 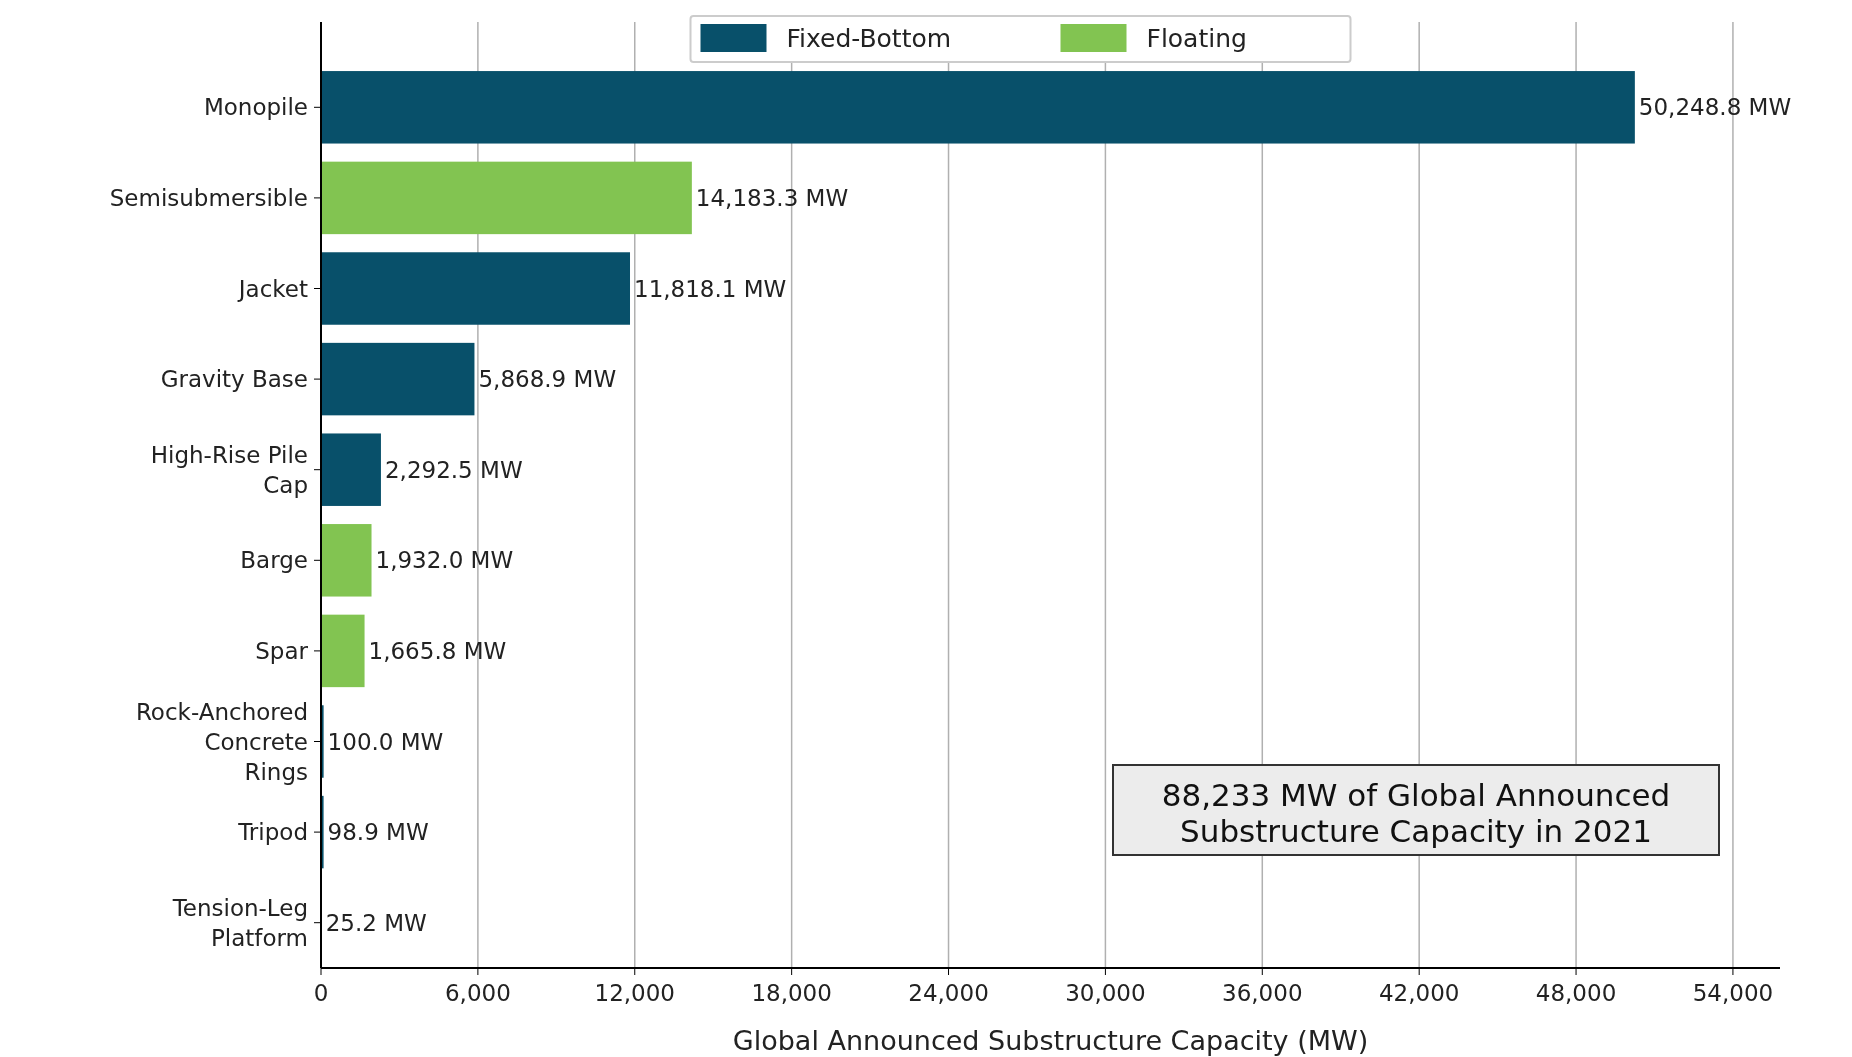 What do you see at coordinates (453, 469) in the screenshot?
I see `data-label: 2,292.5 MW` at bounding box center [453, 469].